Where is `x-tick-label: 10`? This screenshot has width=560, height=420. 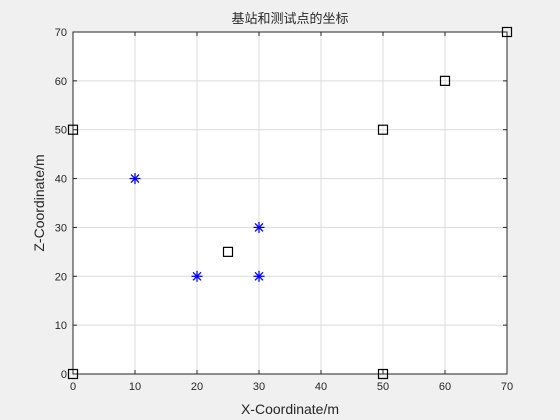 x-tick-label: 10 is located at coordinates (135, 387).